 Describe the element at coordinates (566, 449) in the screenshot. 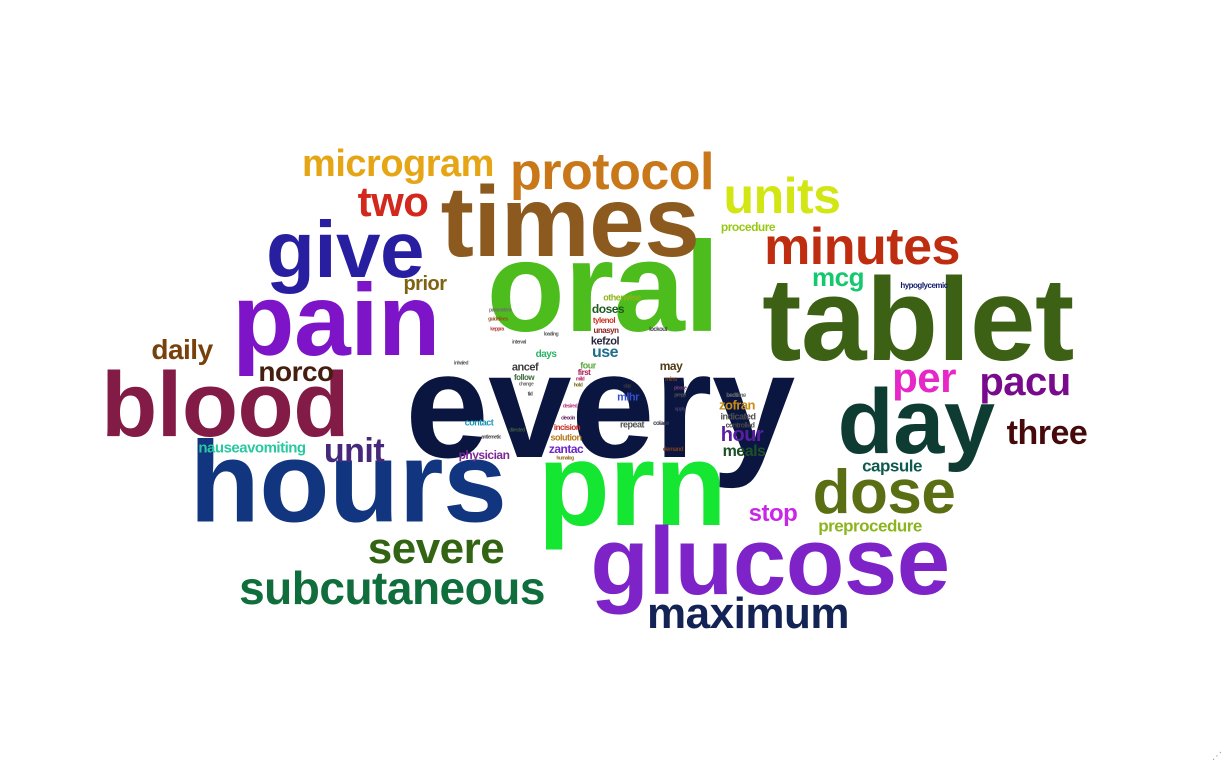

I see `word-zantac: zantac` at that location.